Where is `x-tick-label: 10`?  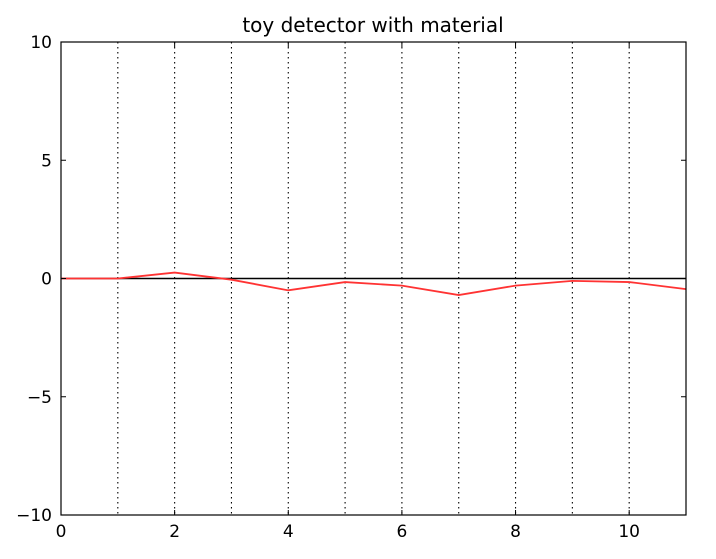
x-tick-label: 10 is located at coordinates (629, 532).